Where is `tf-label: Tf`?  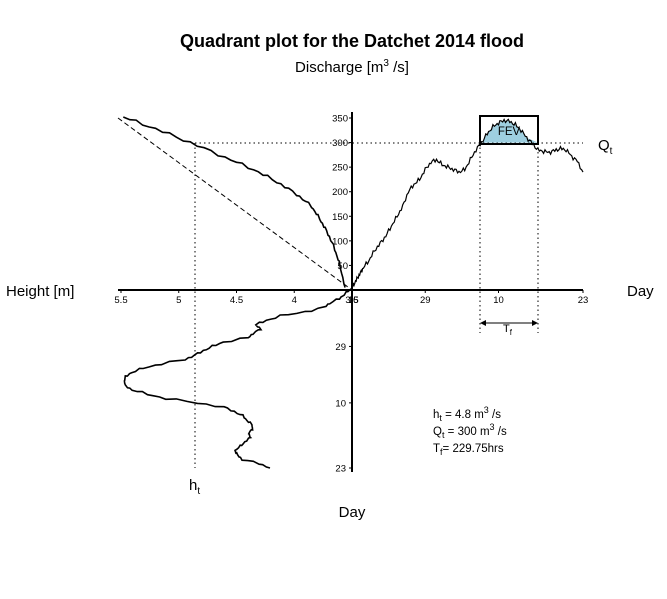
tf-label: Tf is located at coordinates (508, 330).